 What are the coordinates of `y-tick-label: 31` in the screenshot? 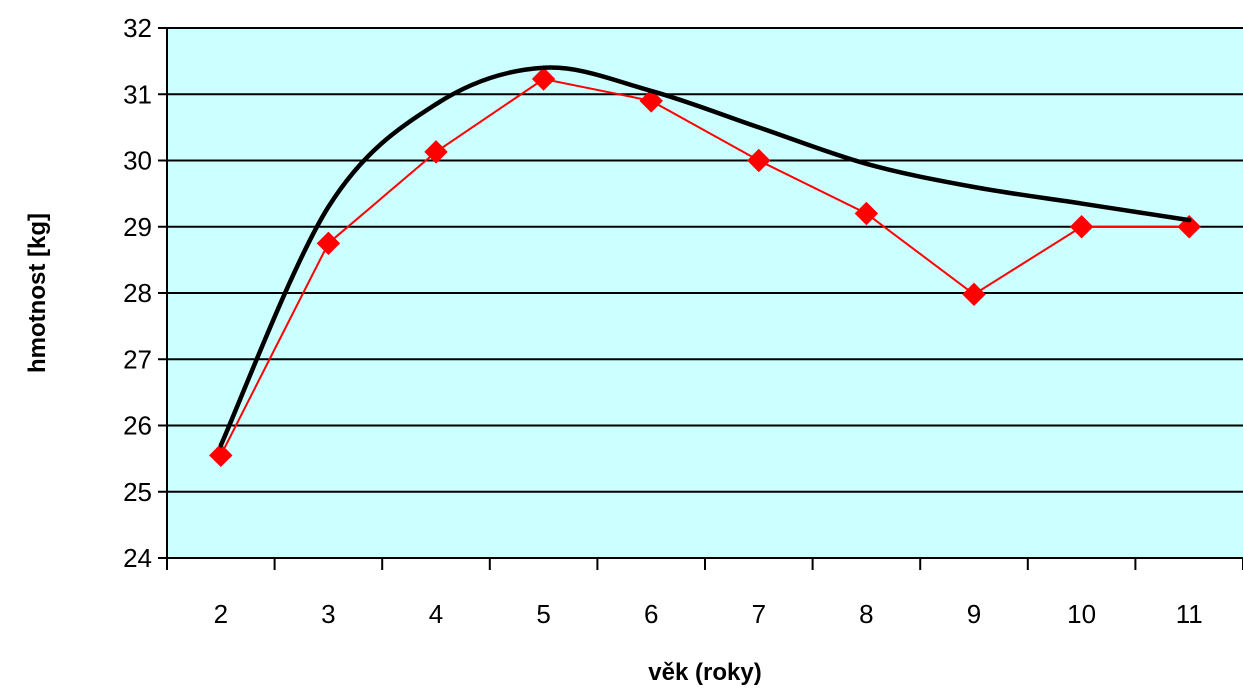 It's located at (137, 94).